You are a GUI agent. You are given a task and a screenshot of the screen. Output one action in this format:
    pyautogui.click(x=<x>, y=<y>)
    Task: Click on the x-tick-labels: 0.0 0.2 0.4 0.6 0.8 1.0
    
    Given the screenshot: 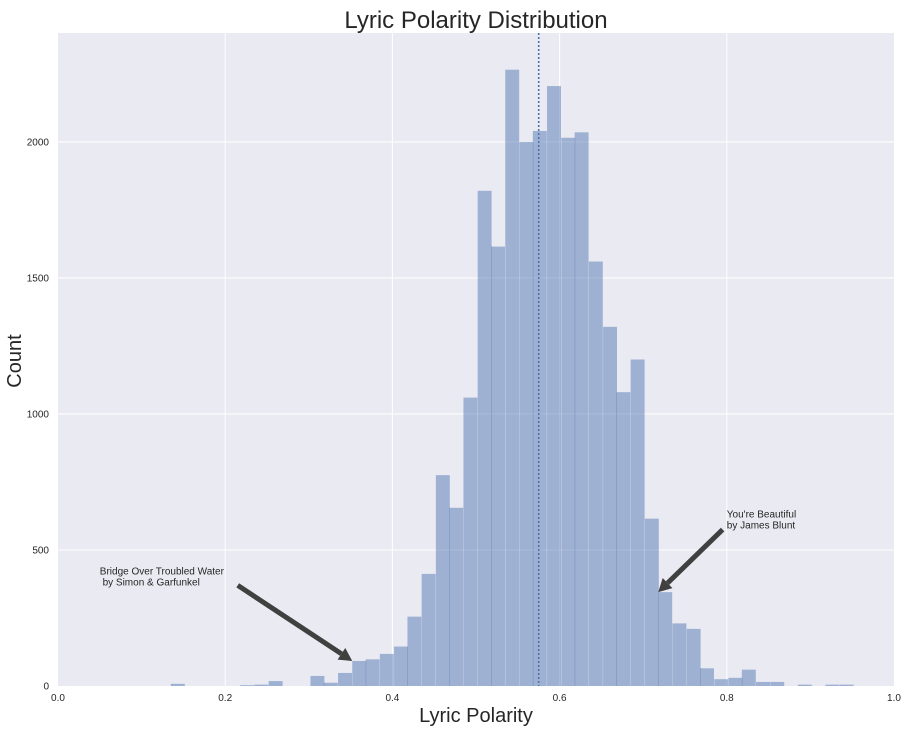 What is the action you would take?
    pyautogui.click(x=476, y=698)
    